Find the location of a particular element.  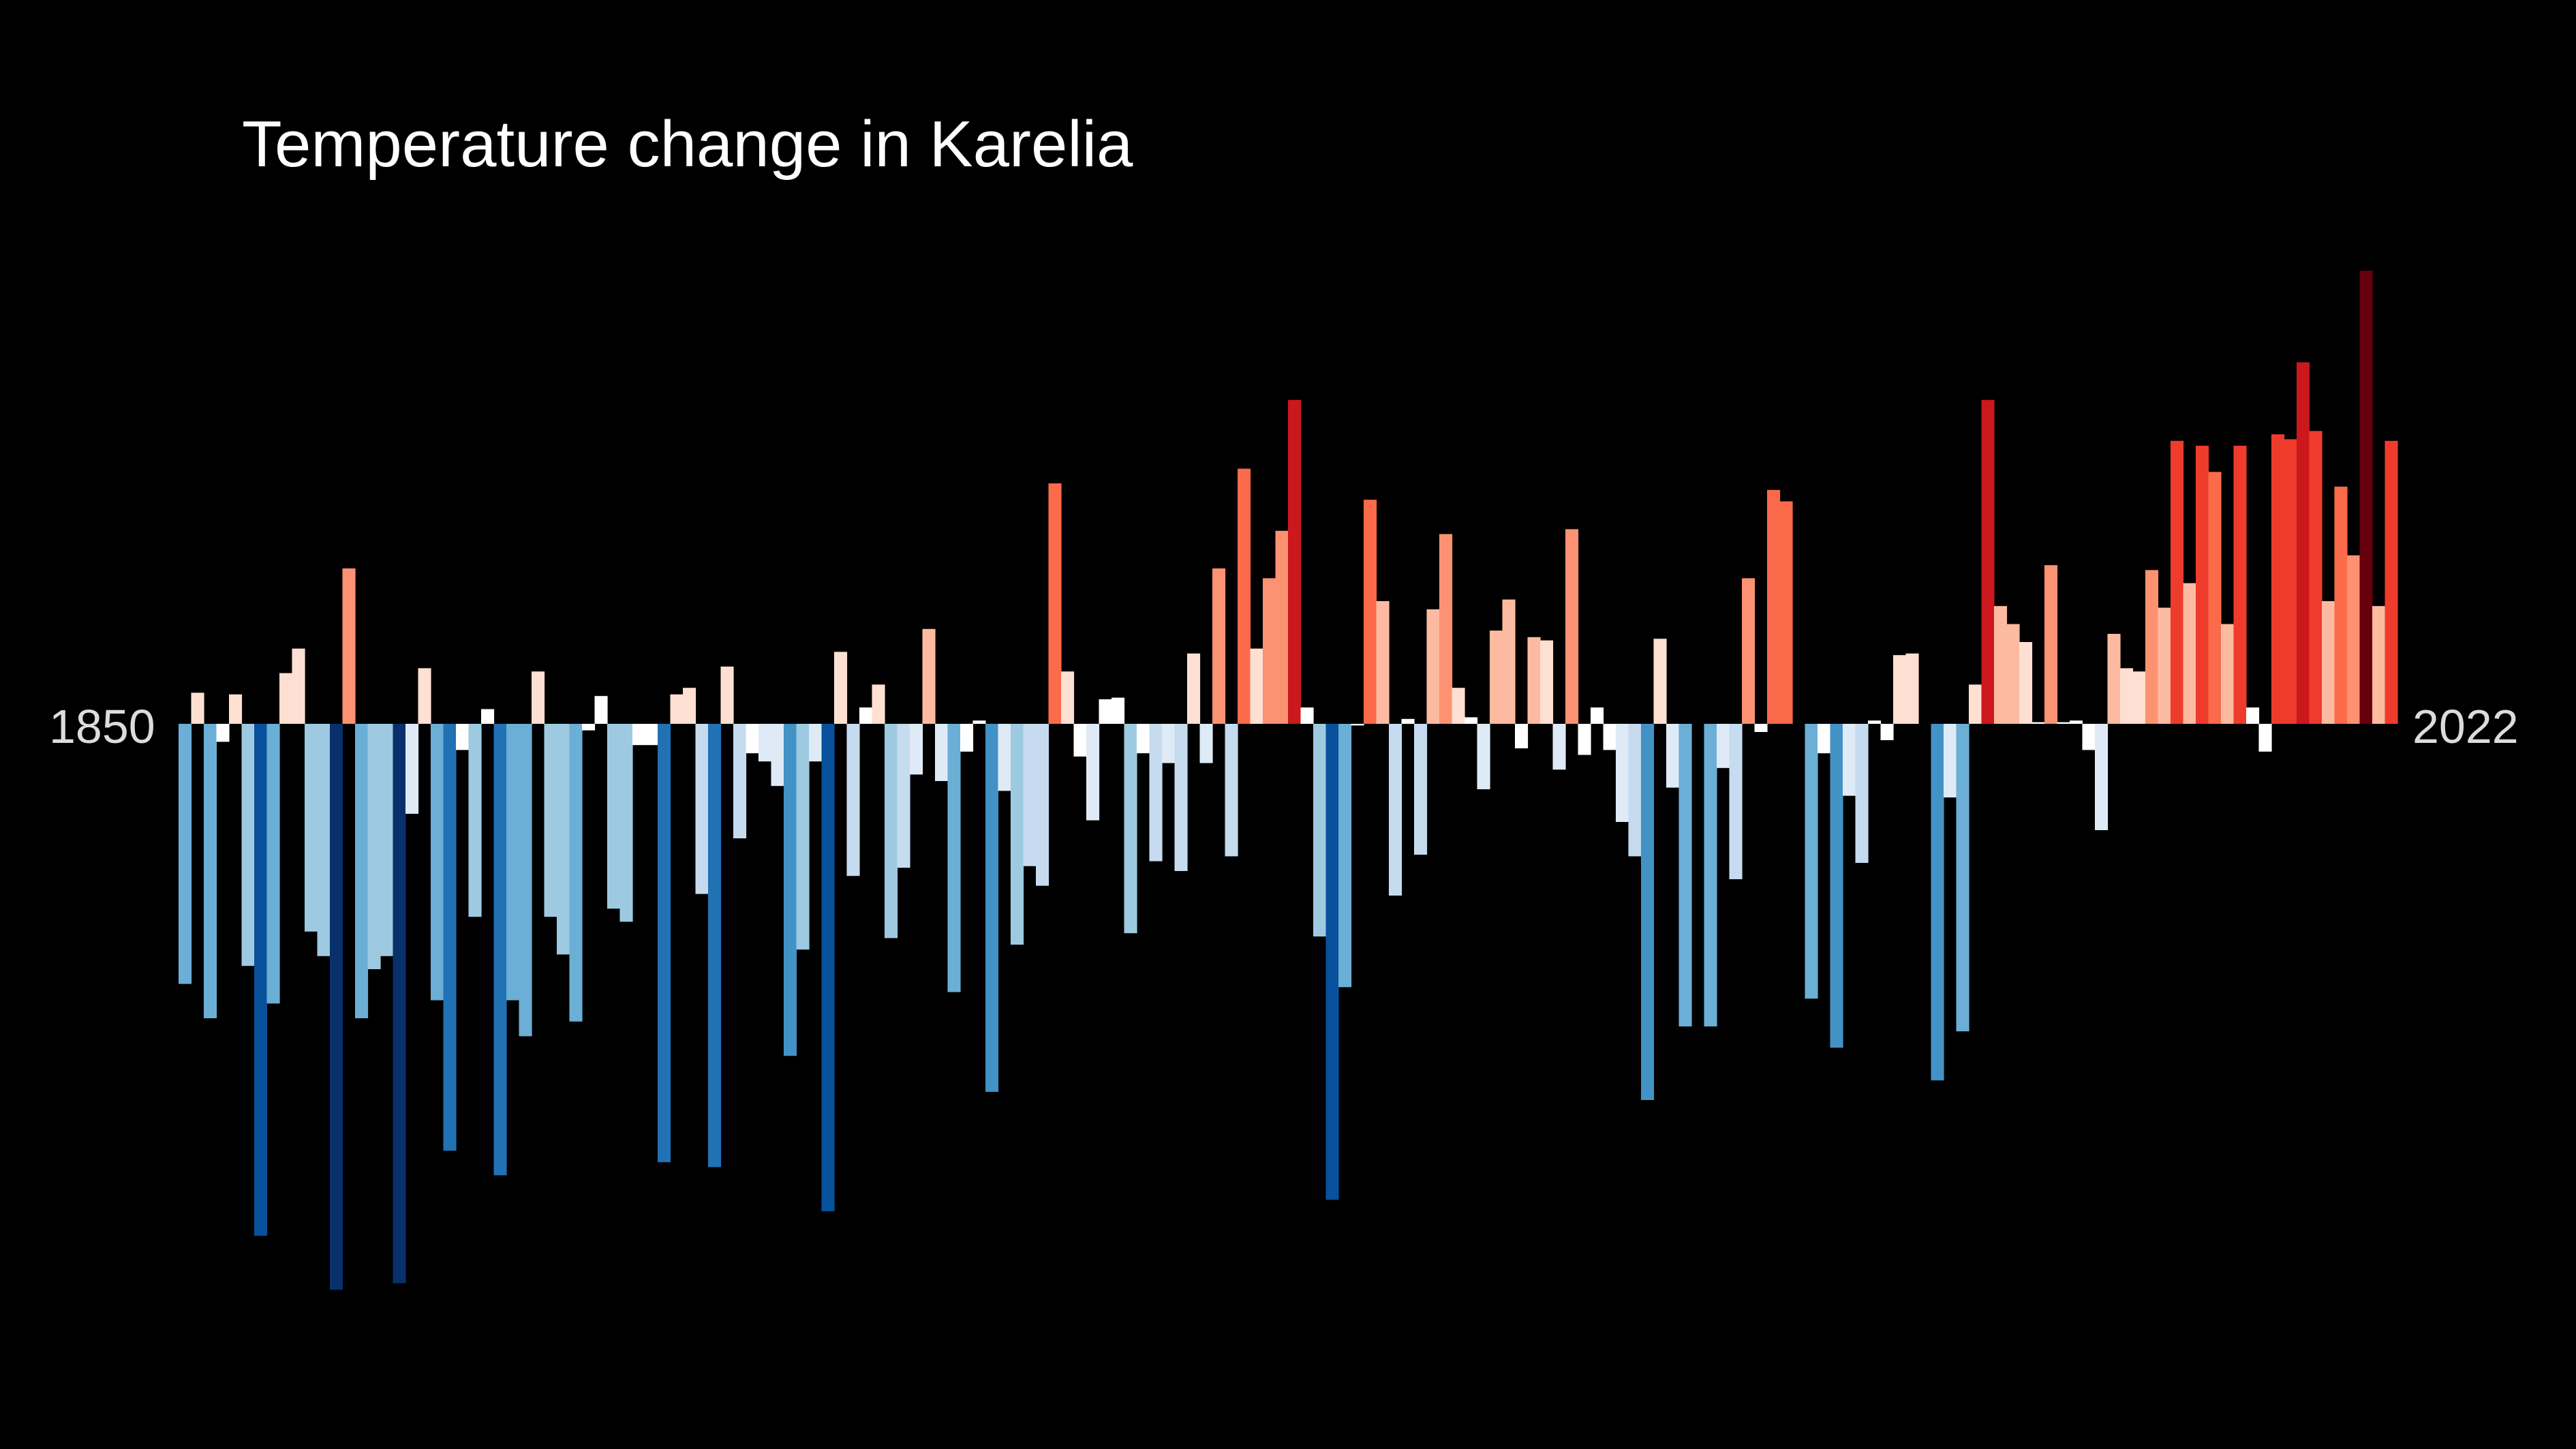

end-year-label: 2022 is located at coordinates (2465, 726).